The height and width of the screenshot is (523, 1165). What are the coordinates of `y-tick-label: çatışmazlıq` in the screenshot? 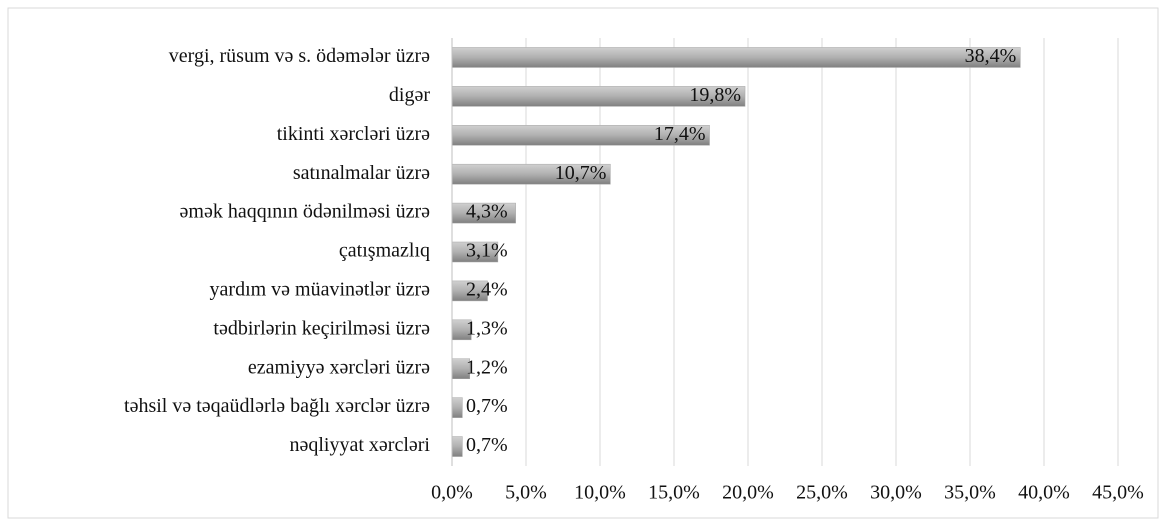 It's located at (384, 251).